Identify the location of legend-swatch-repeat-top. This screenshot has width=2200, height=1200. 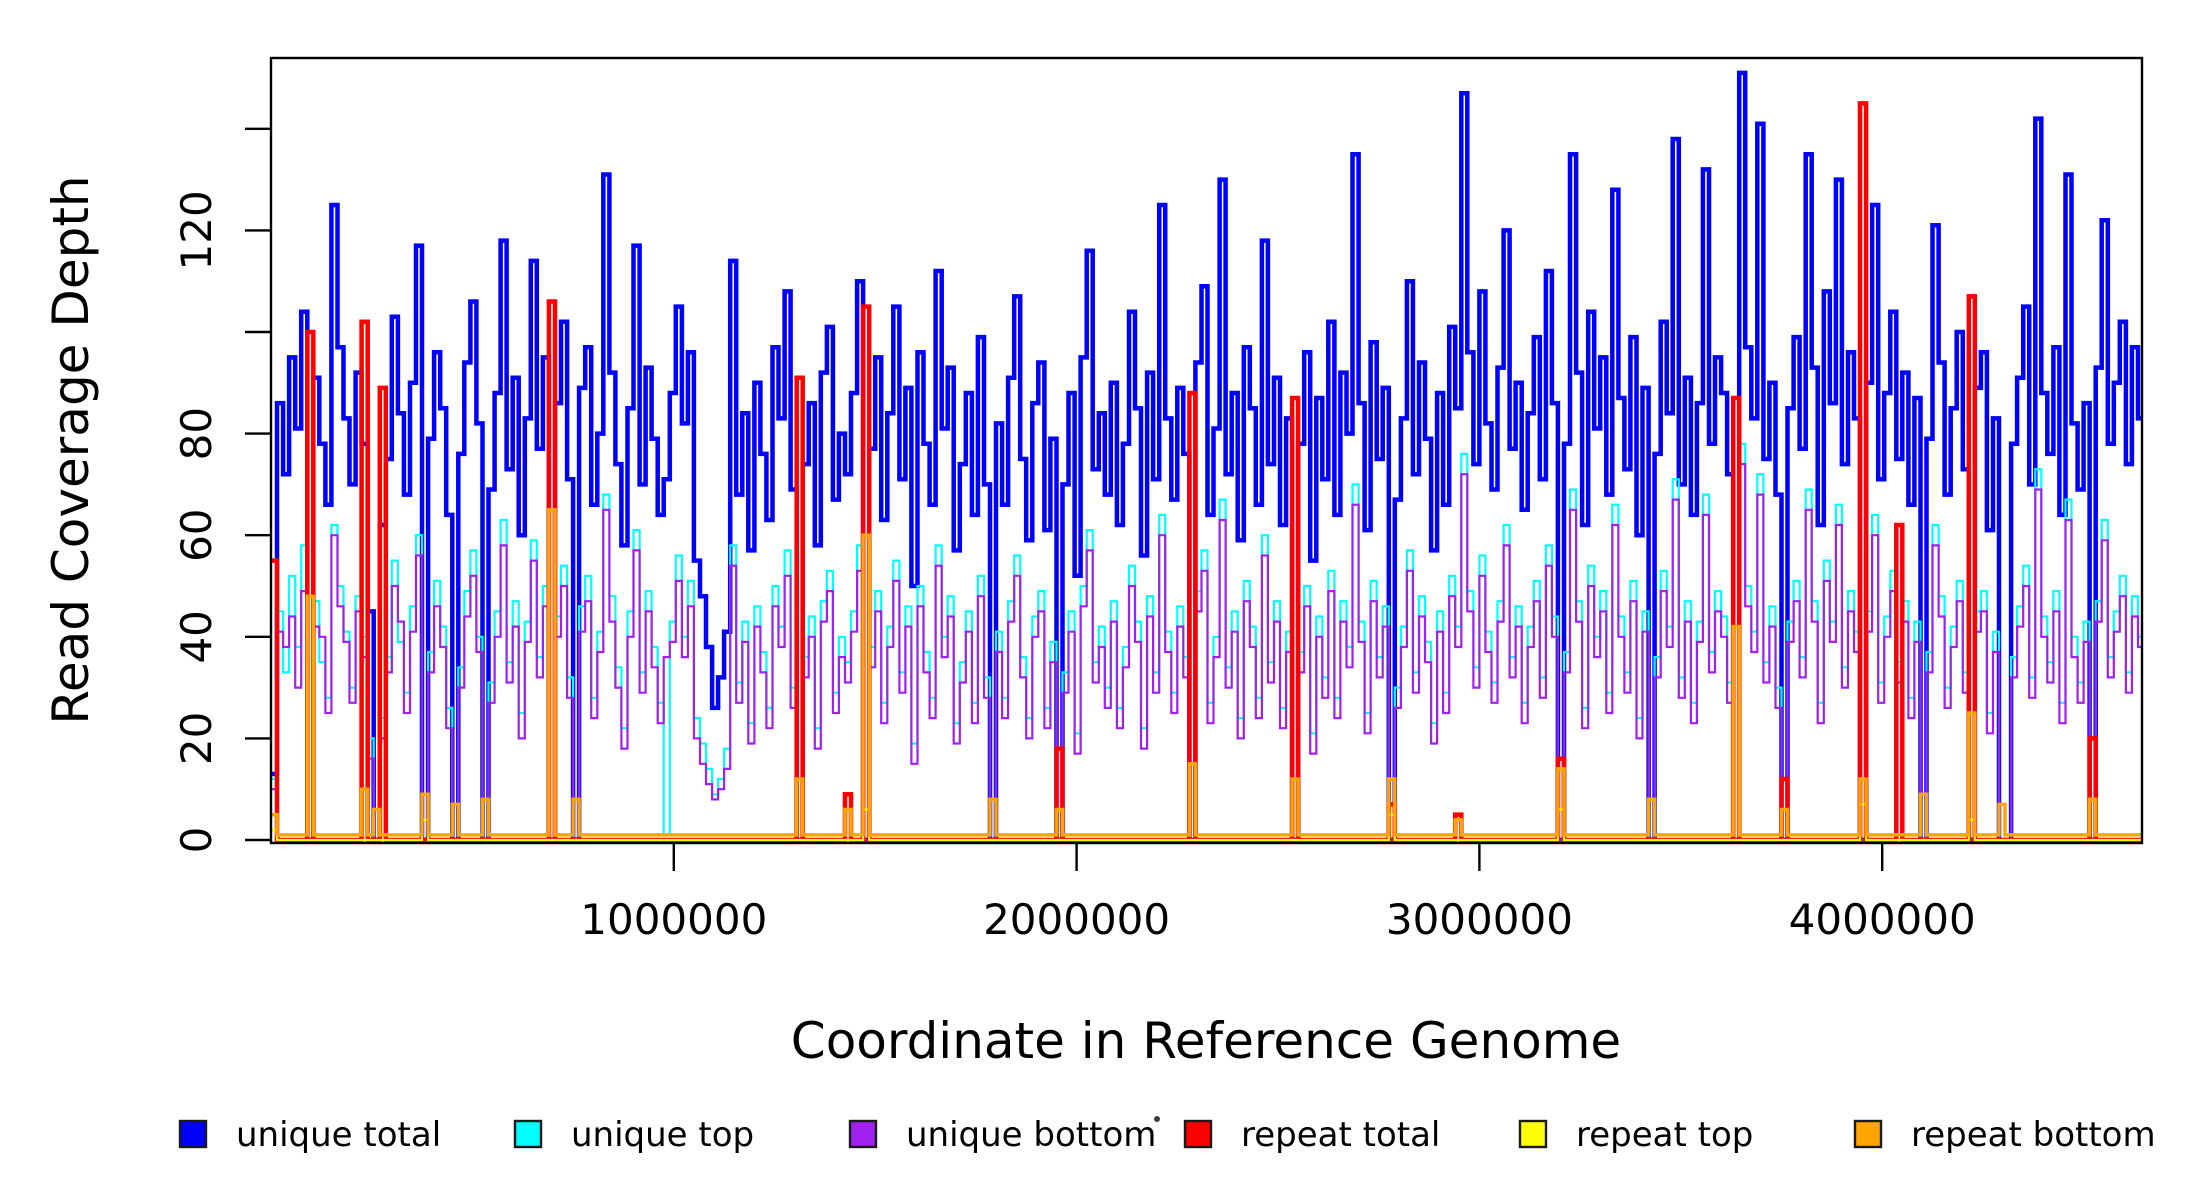
(1533, 1134).